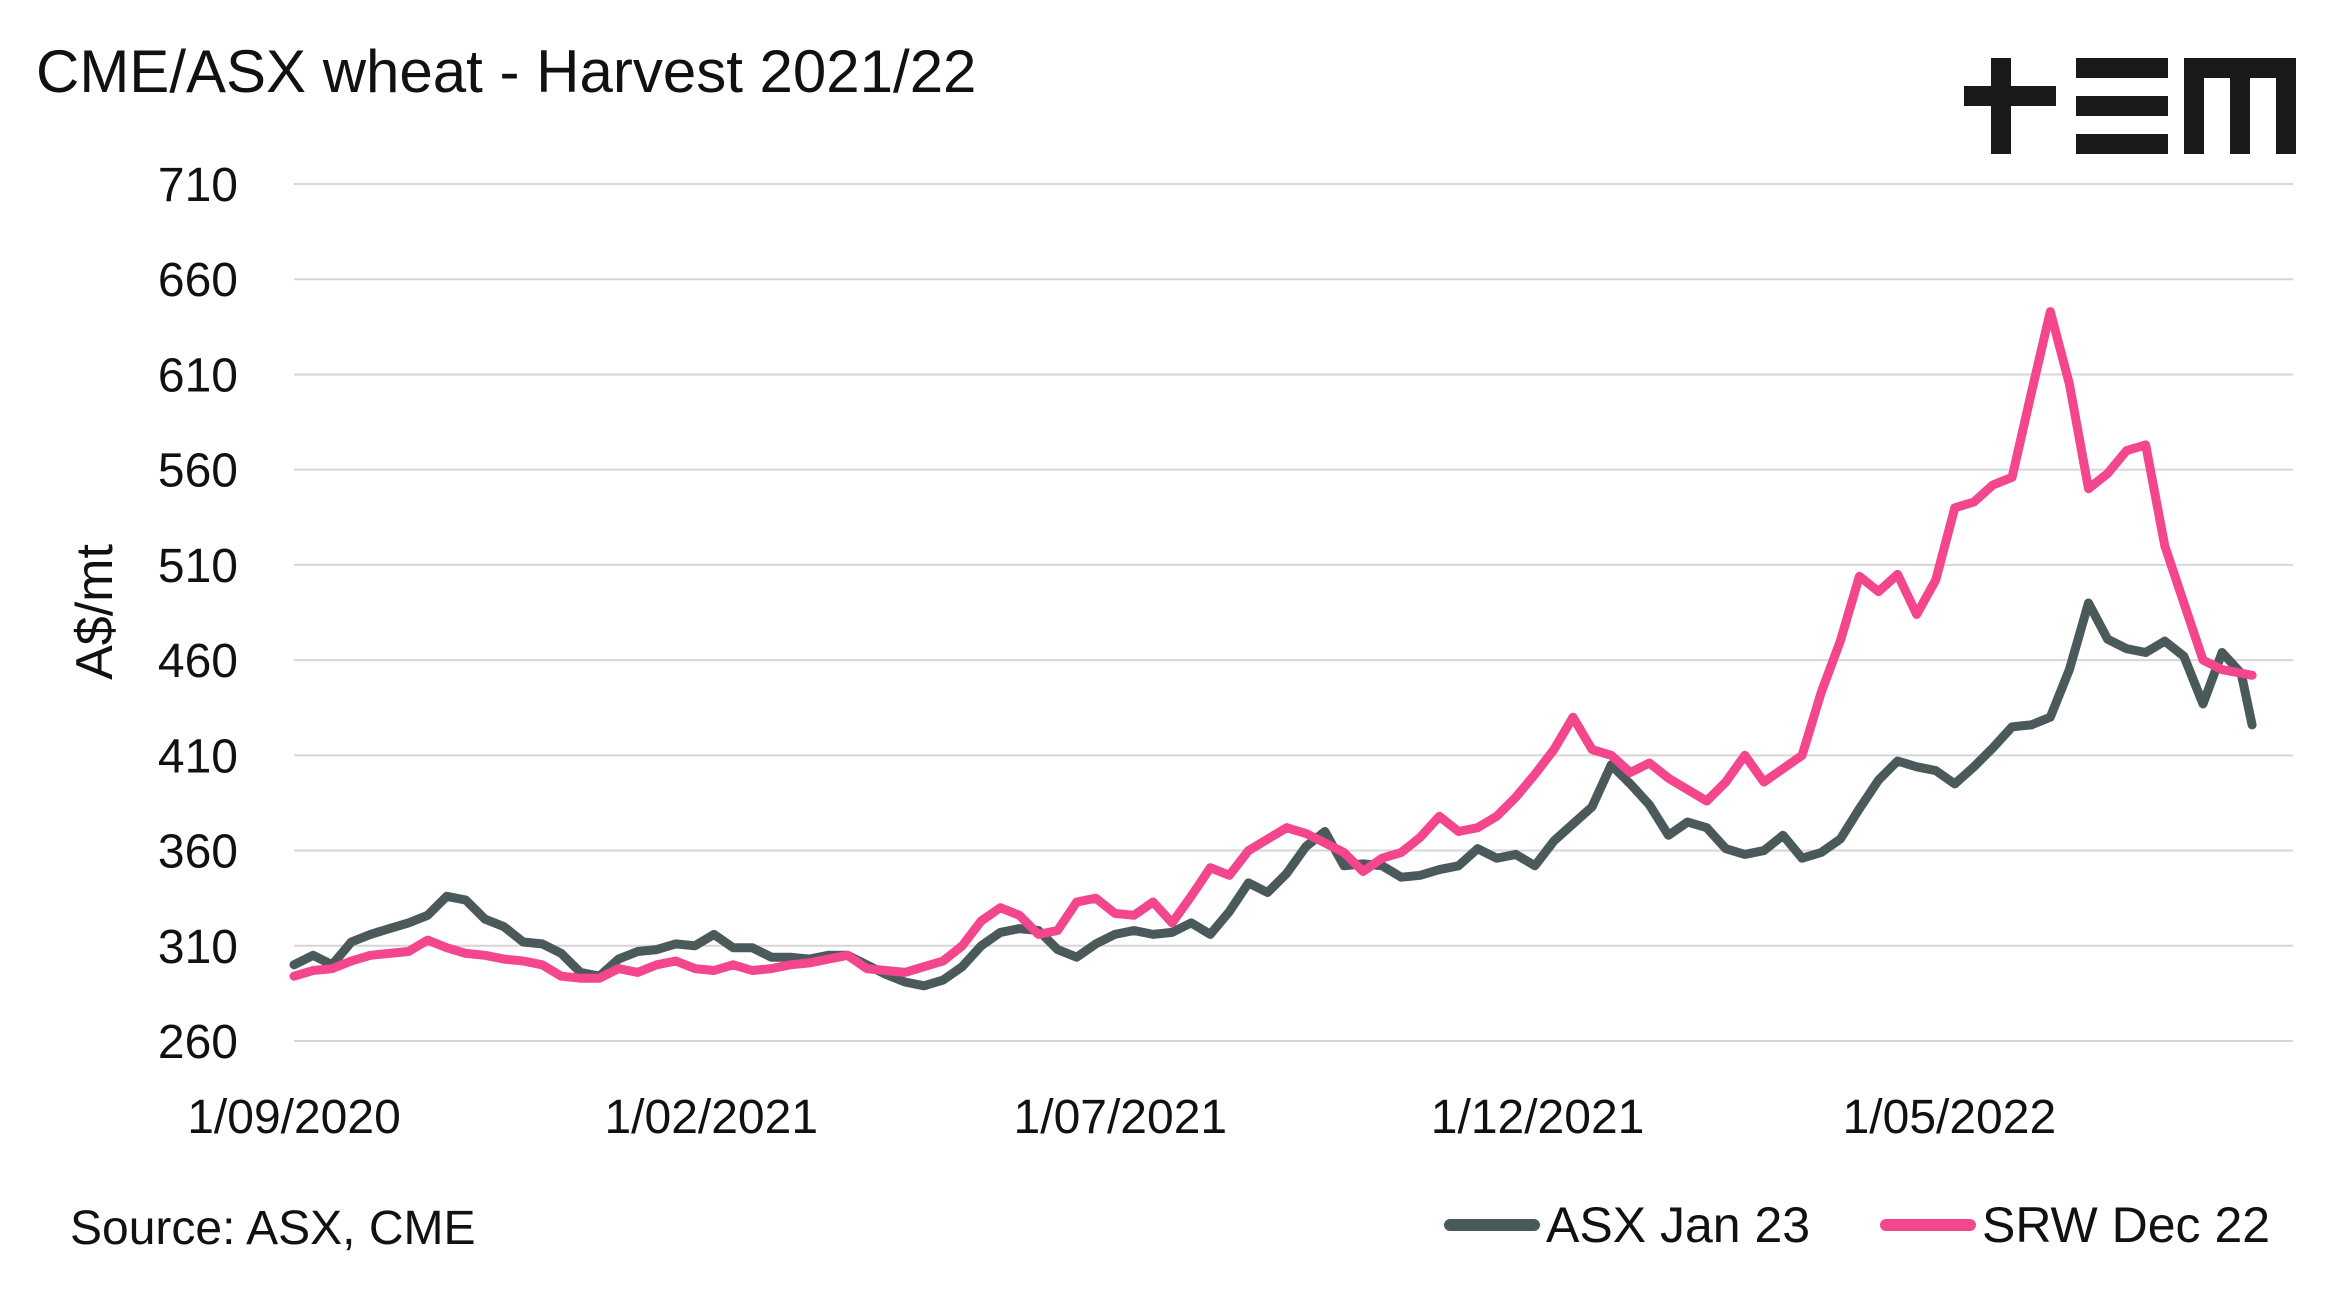 The width and height of the screenshot is (2342, 1302). I want to click on y-tick-label: 610, so click(198, 375).